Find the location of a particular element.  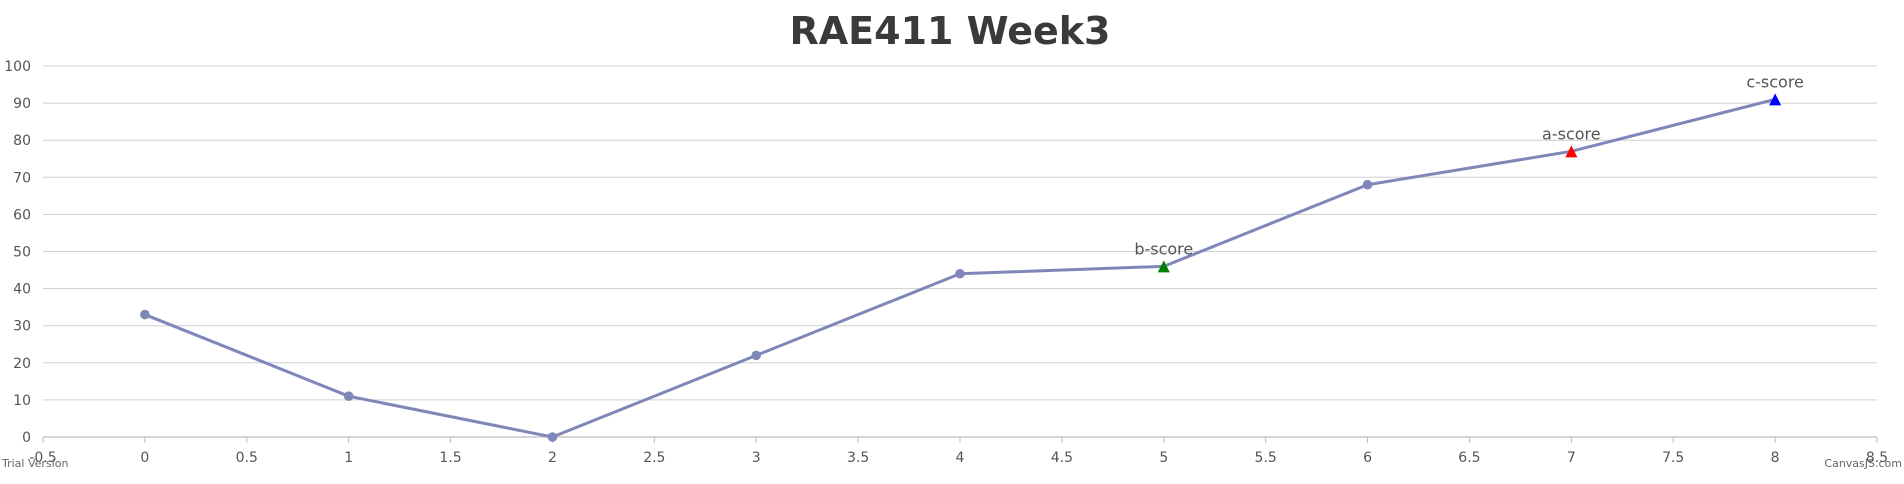

x-tick-label: 1 is located at coordinates (348, 458).